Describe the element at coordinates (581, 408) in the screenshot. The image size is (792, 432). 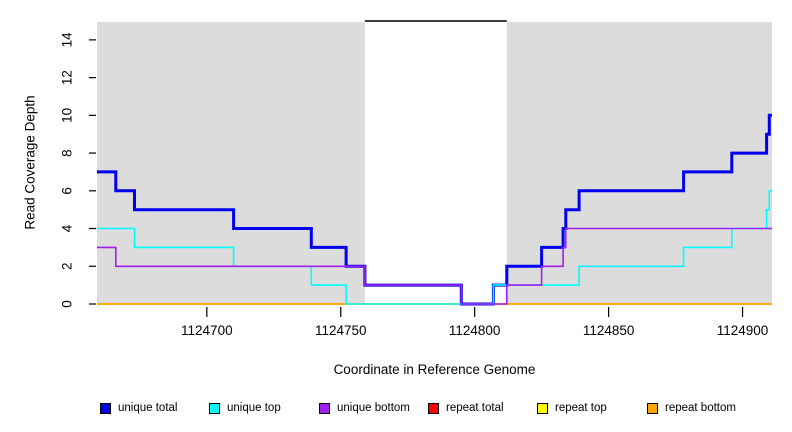
I see `legend-label: repeat top` at that location.